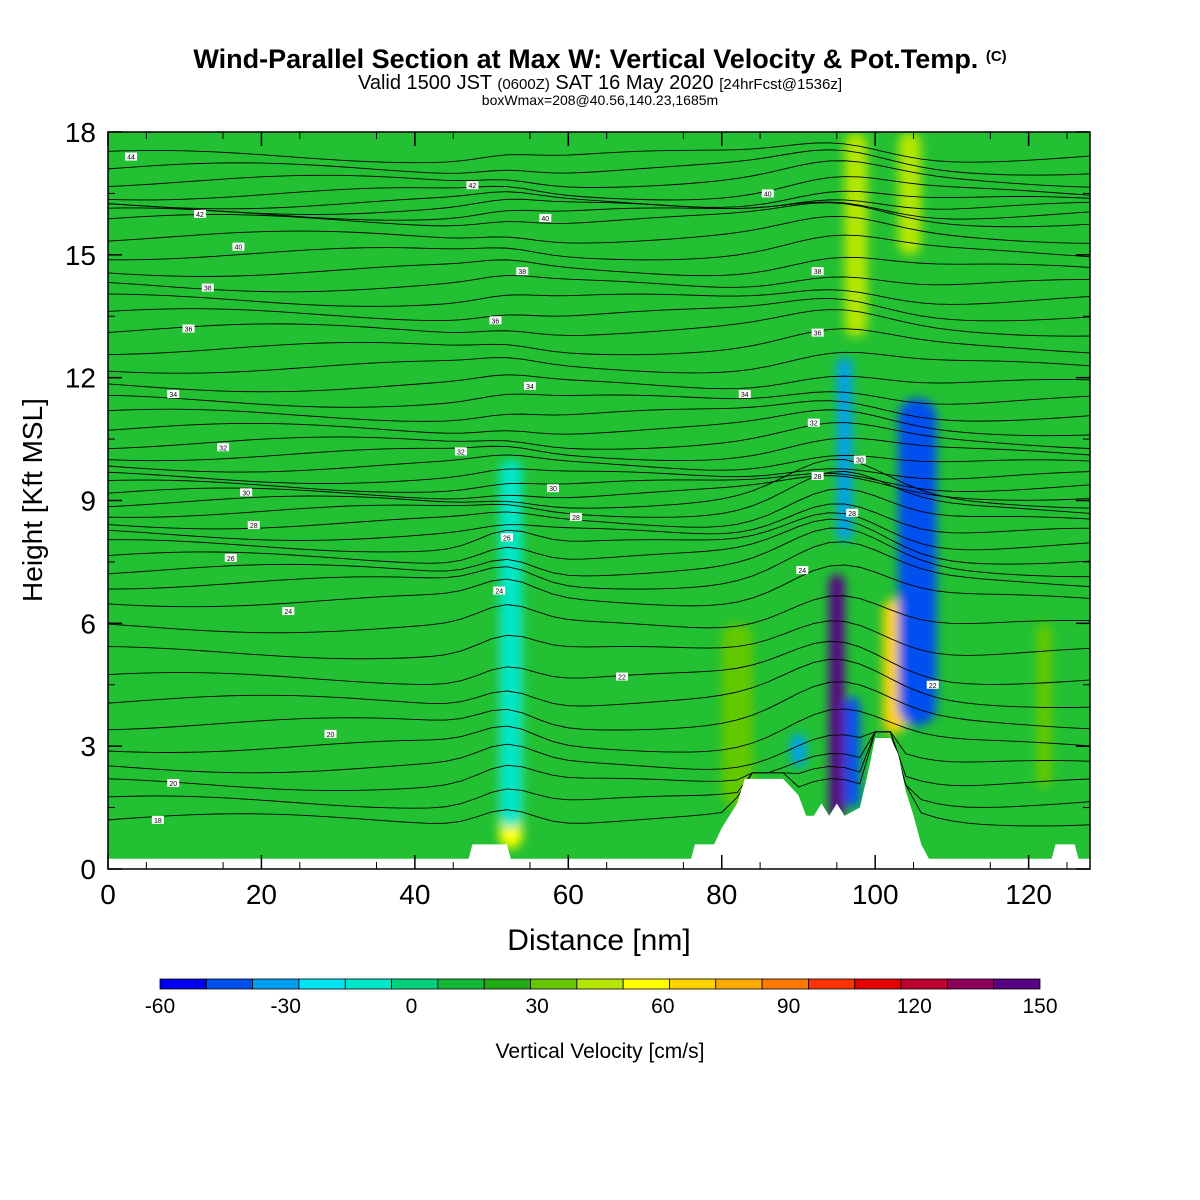 This screenshot has height=1200, width=1200. I want to click on contour-label: 44, so click(131, 158).